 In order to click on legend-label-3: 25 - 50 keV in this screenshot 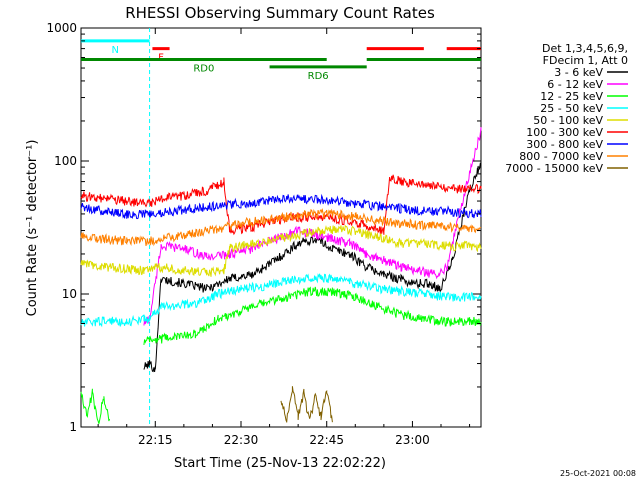, I will do `click(571, 108)`.